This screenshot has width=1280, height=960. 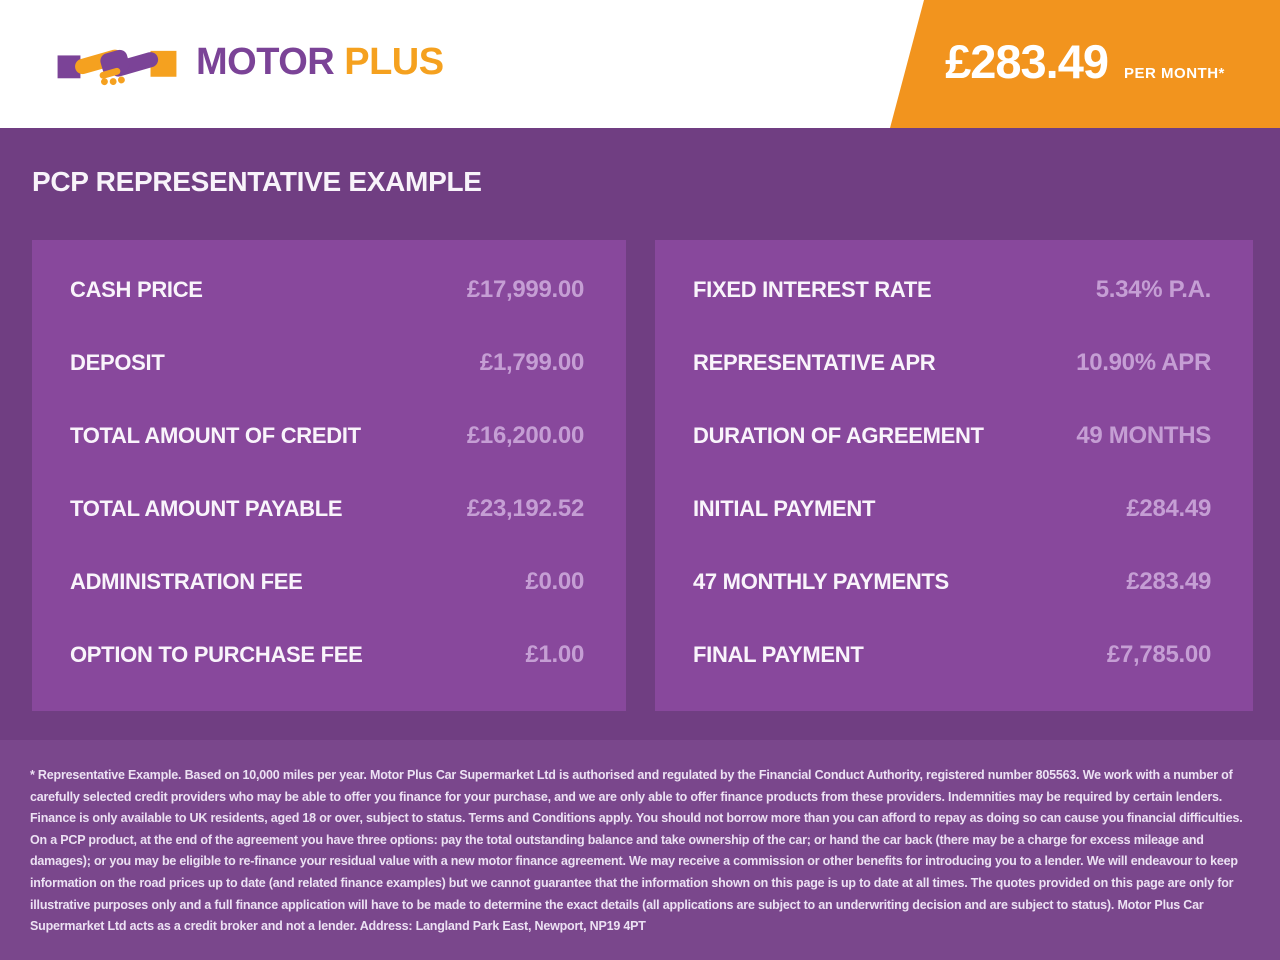 What do you see at coordinates (1143, 435) in the screenshot?
I see `finance-value: 49 MONTHS` at bounding box center [1143, 435].